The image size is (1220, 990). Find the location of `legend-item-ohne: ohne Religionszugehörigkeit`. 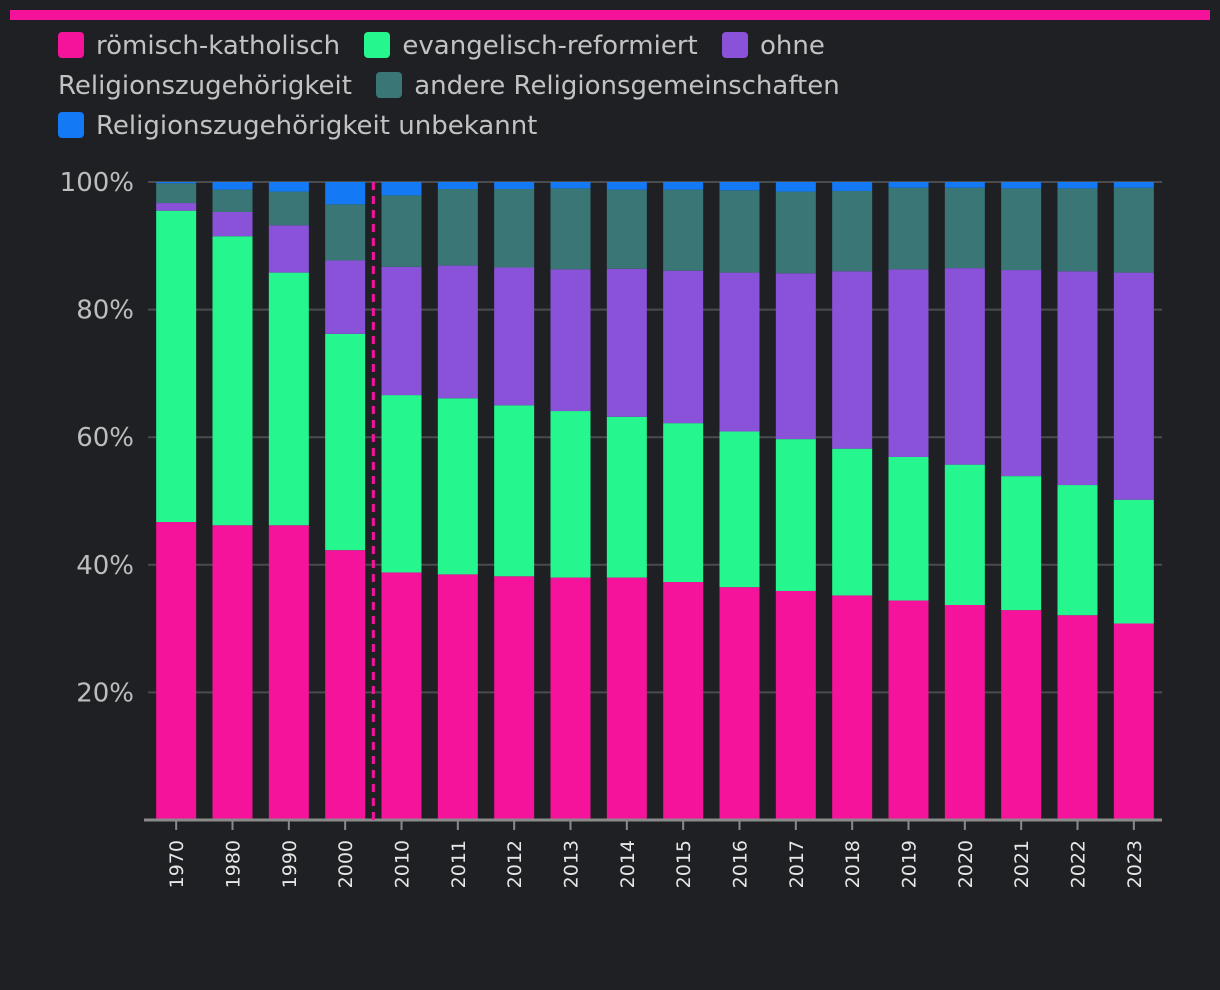

legend-item-ohne: ohne Religionszugehörigkeit is located at coordinates (441, 66).